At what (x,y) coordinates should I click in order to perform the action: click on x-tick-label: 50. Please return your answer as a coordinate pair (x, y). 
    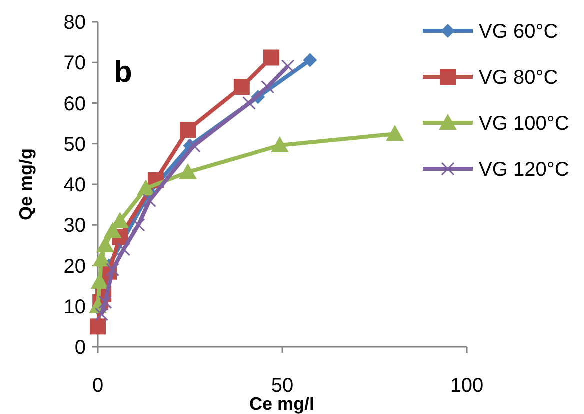
    Looking at the image, I should click on (282, 386).